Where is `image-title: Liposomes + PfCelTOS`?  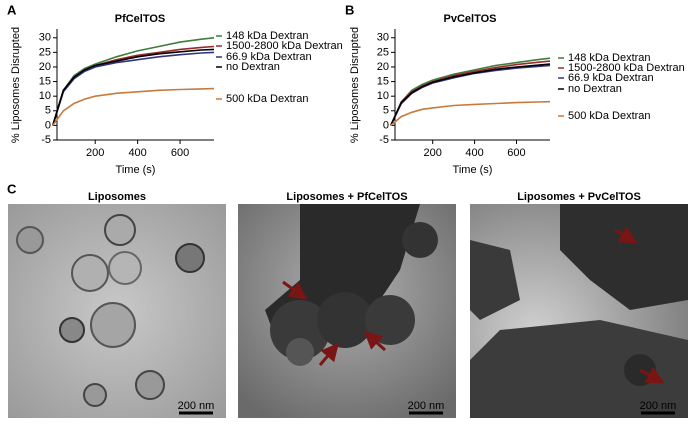 image-title: Liposomes + PfCelTOS is located at coordinates (346, 197).